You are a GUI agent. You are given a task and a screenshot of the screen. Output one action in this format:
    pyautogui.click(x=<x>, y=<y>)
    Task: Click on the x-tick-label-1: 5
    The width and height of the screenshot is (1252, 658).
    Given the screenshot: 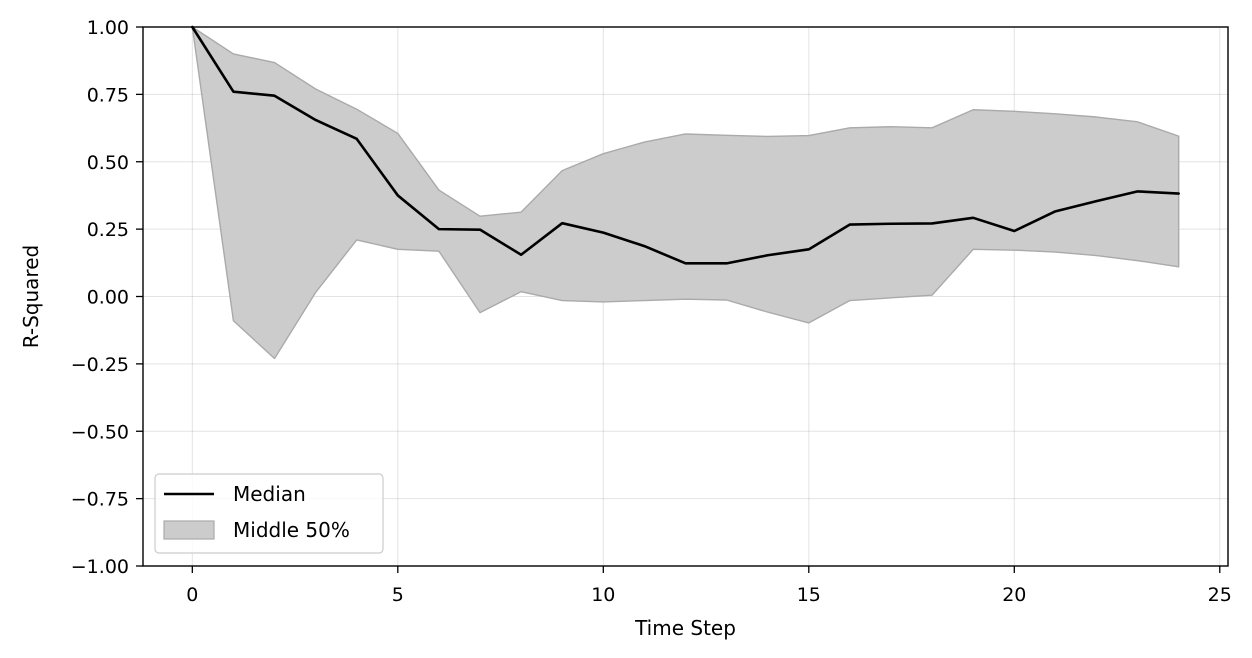 What is the action you would take?
    pyautogui.click(x=398, y=595)
    